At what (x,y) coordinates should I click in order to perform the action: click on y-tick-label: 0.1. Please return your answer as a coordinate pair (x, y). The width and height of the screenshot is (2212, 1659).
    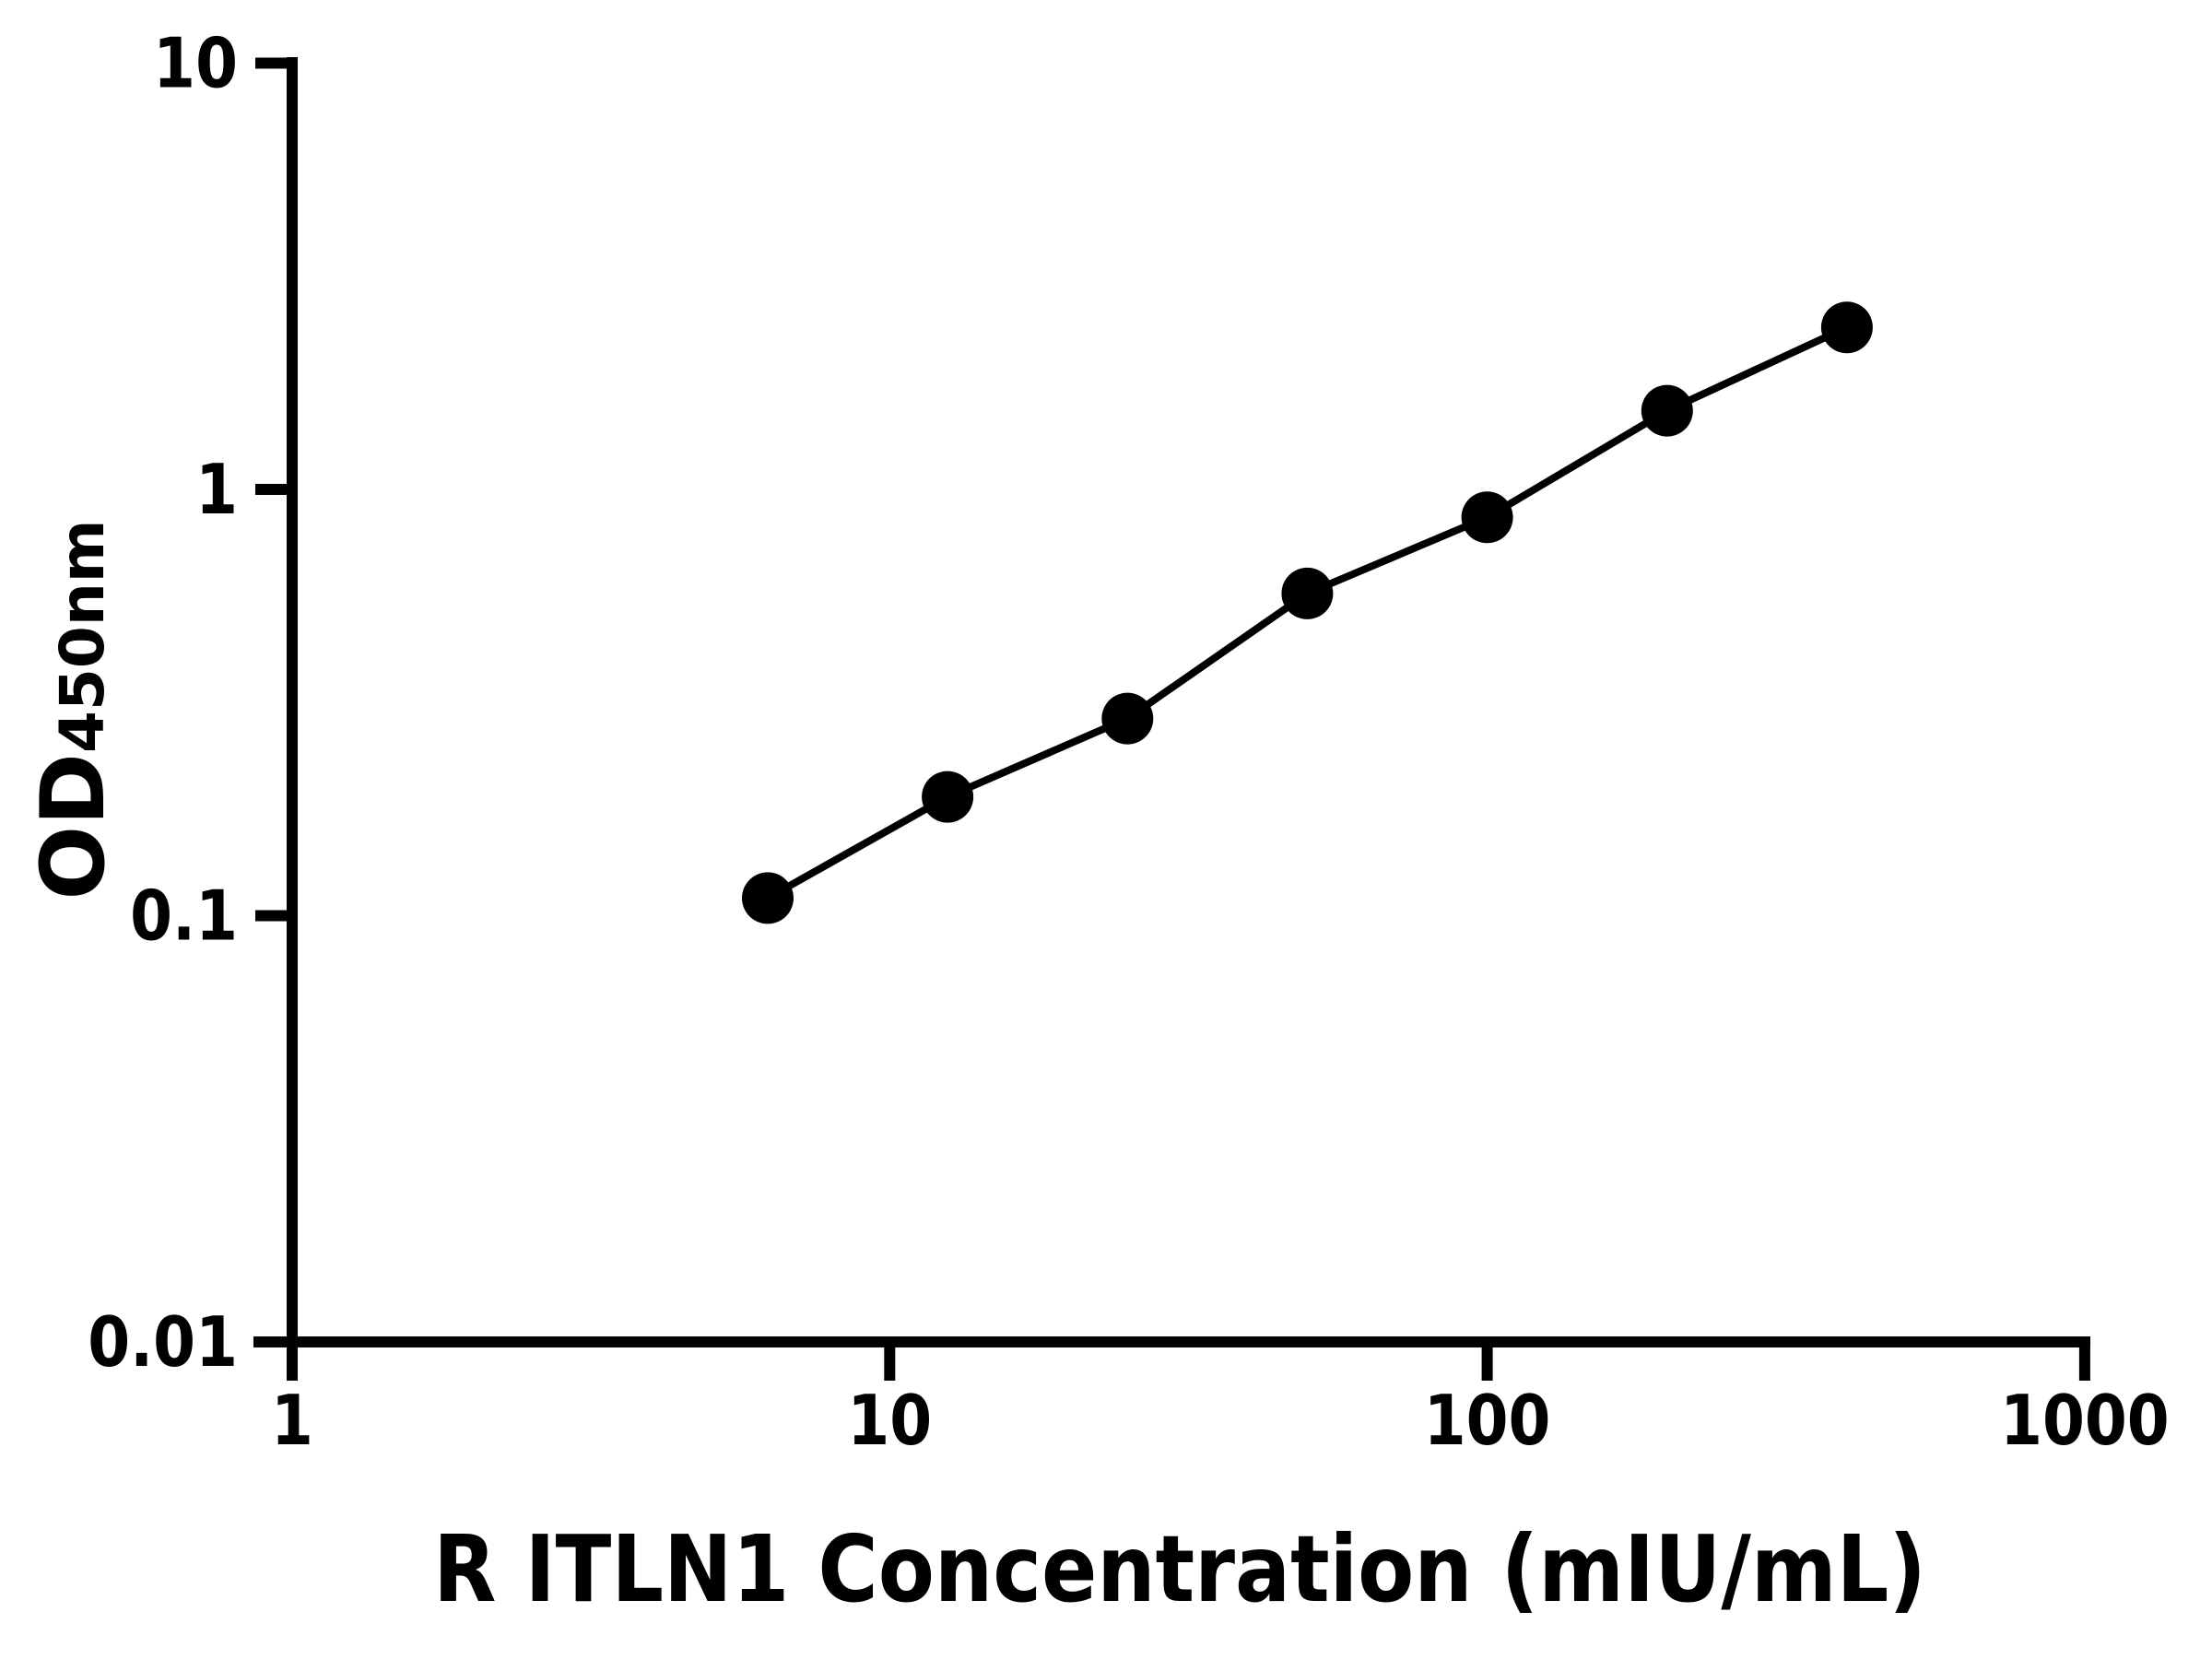
    Looking at the image, I should click on (184, 915).